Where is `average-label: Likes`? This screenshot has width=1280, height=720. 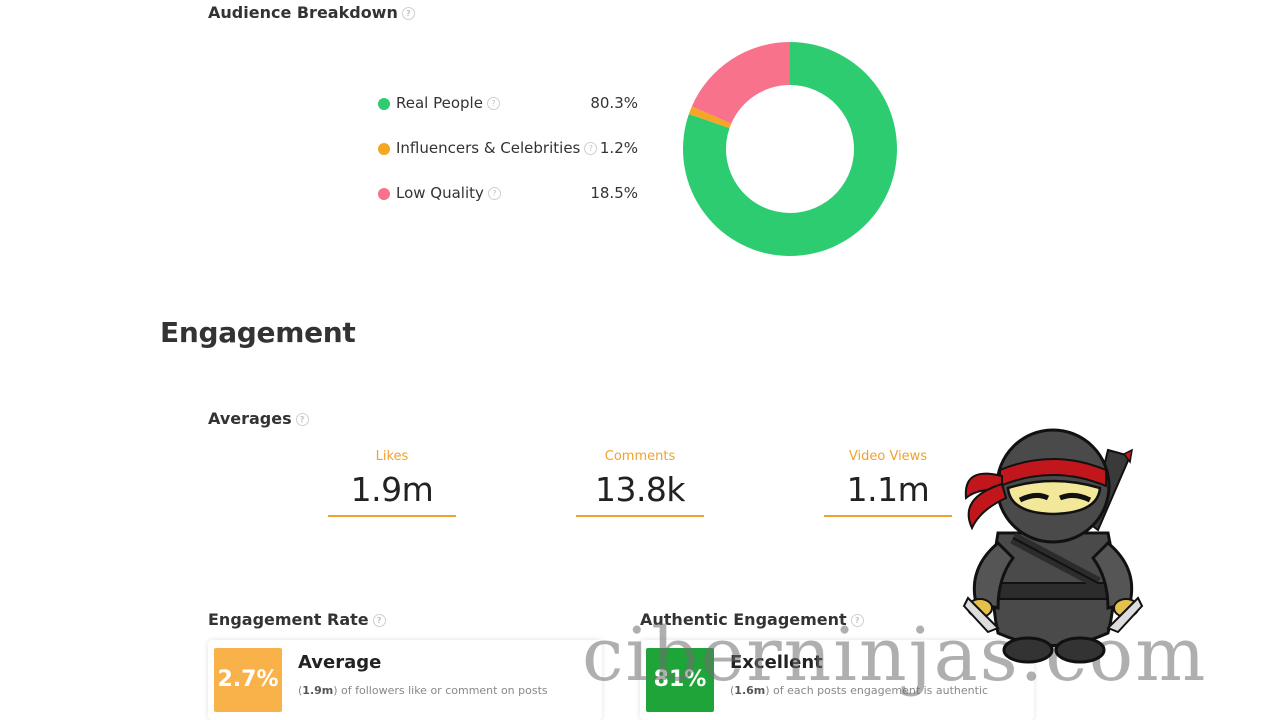
average-label: Likes is located at coordinates (392, 456).